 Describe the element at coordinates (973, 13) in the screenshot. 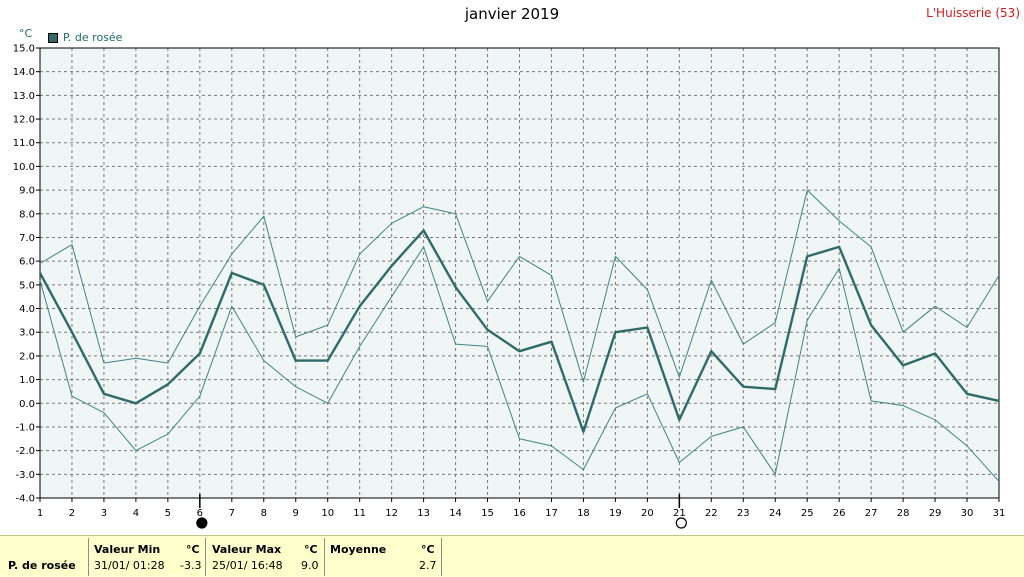

I see `station-name: L'Huisserie (53)` at that location.